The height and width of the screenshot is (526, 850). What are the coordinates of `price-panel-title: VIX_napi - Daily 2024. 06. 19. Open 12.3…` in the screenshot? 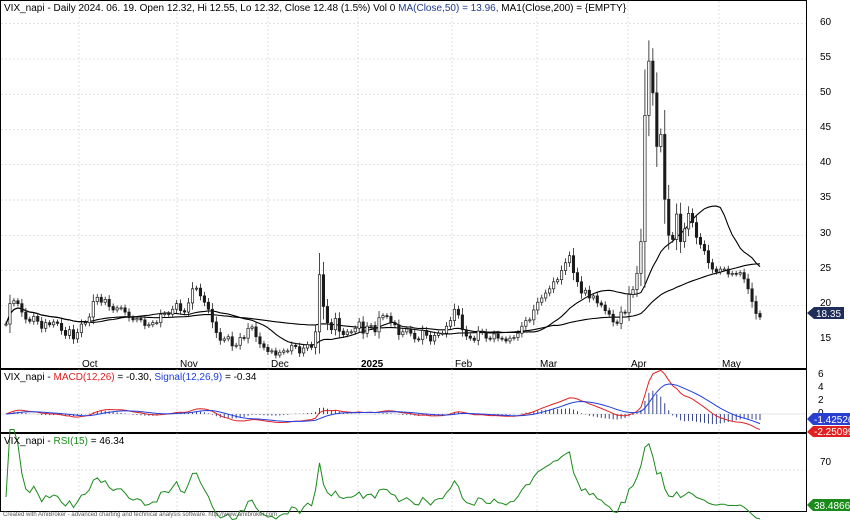 It's located at (315, 8).